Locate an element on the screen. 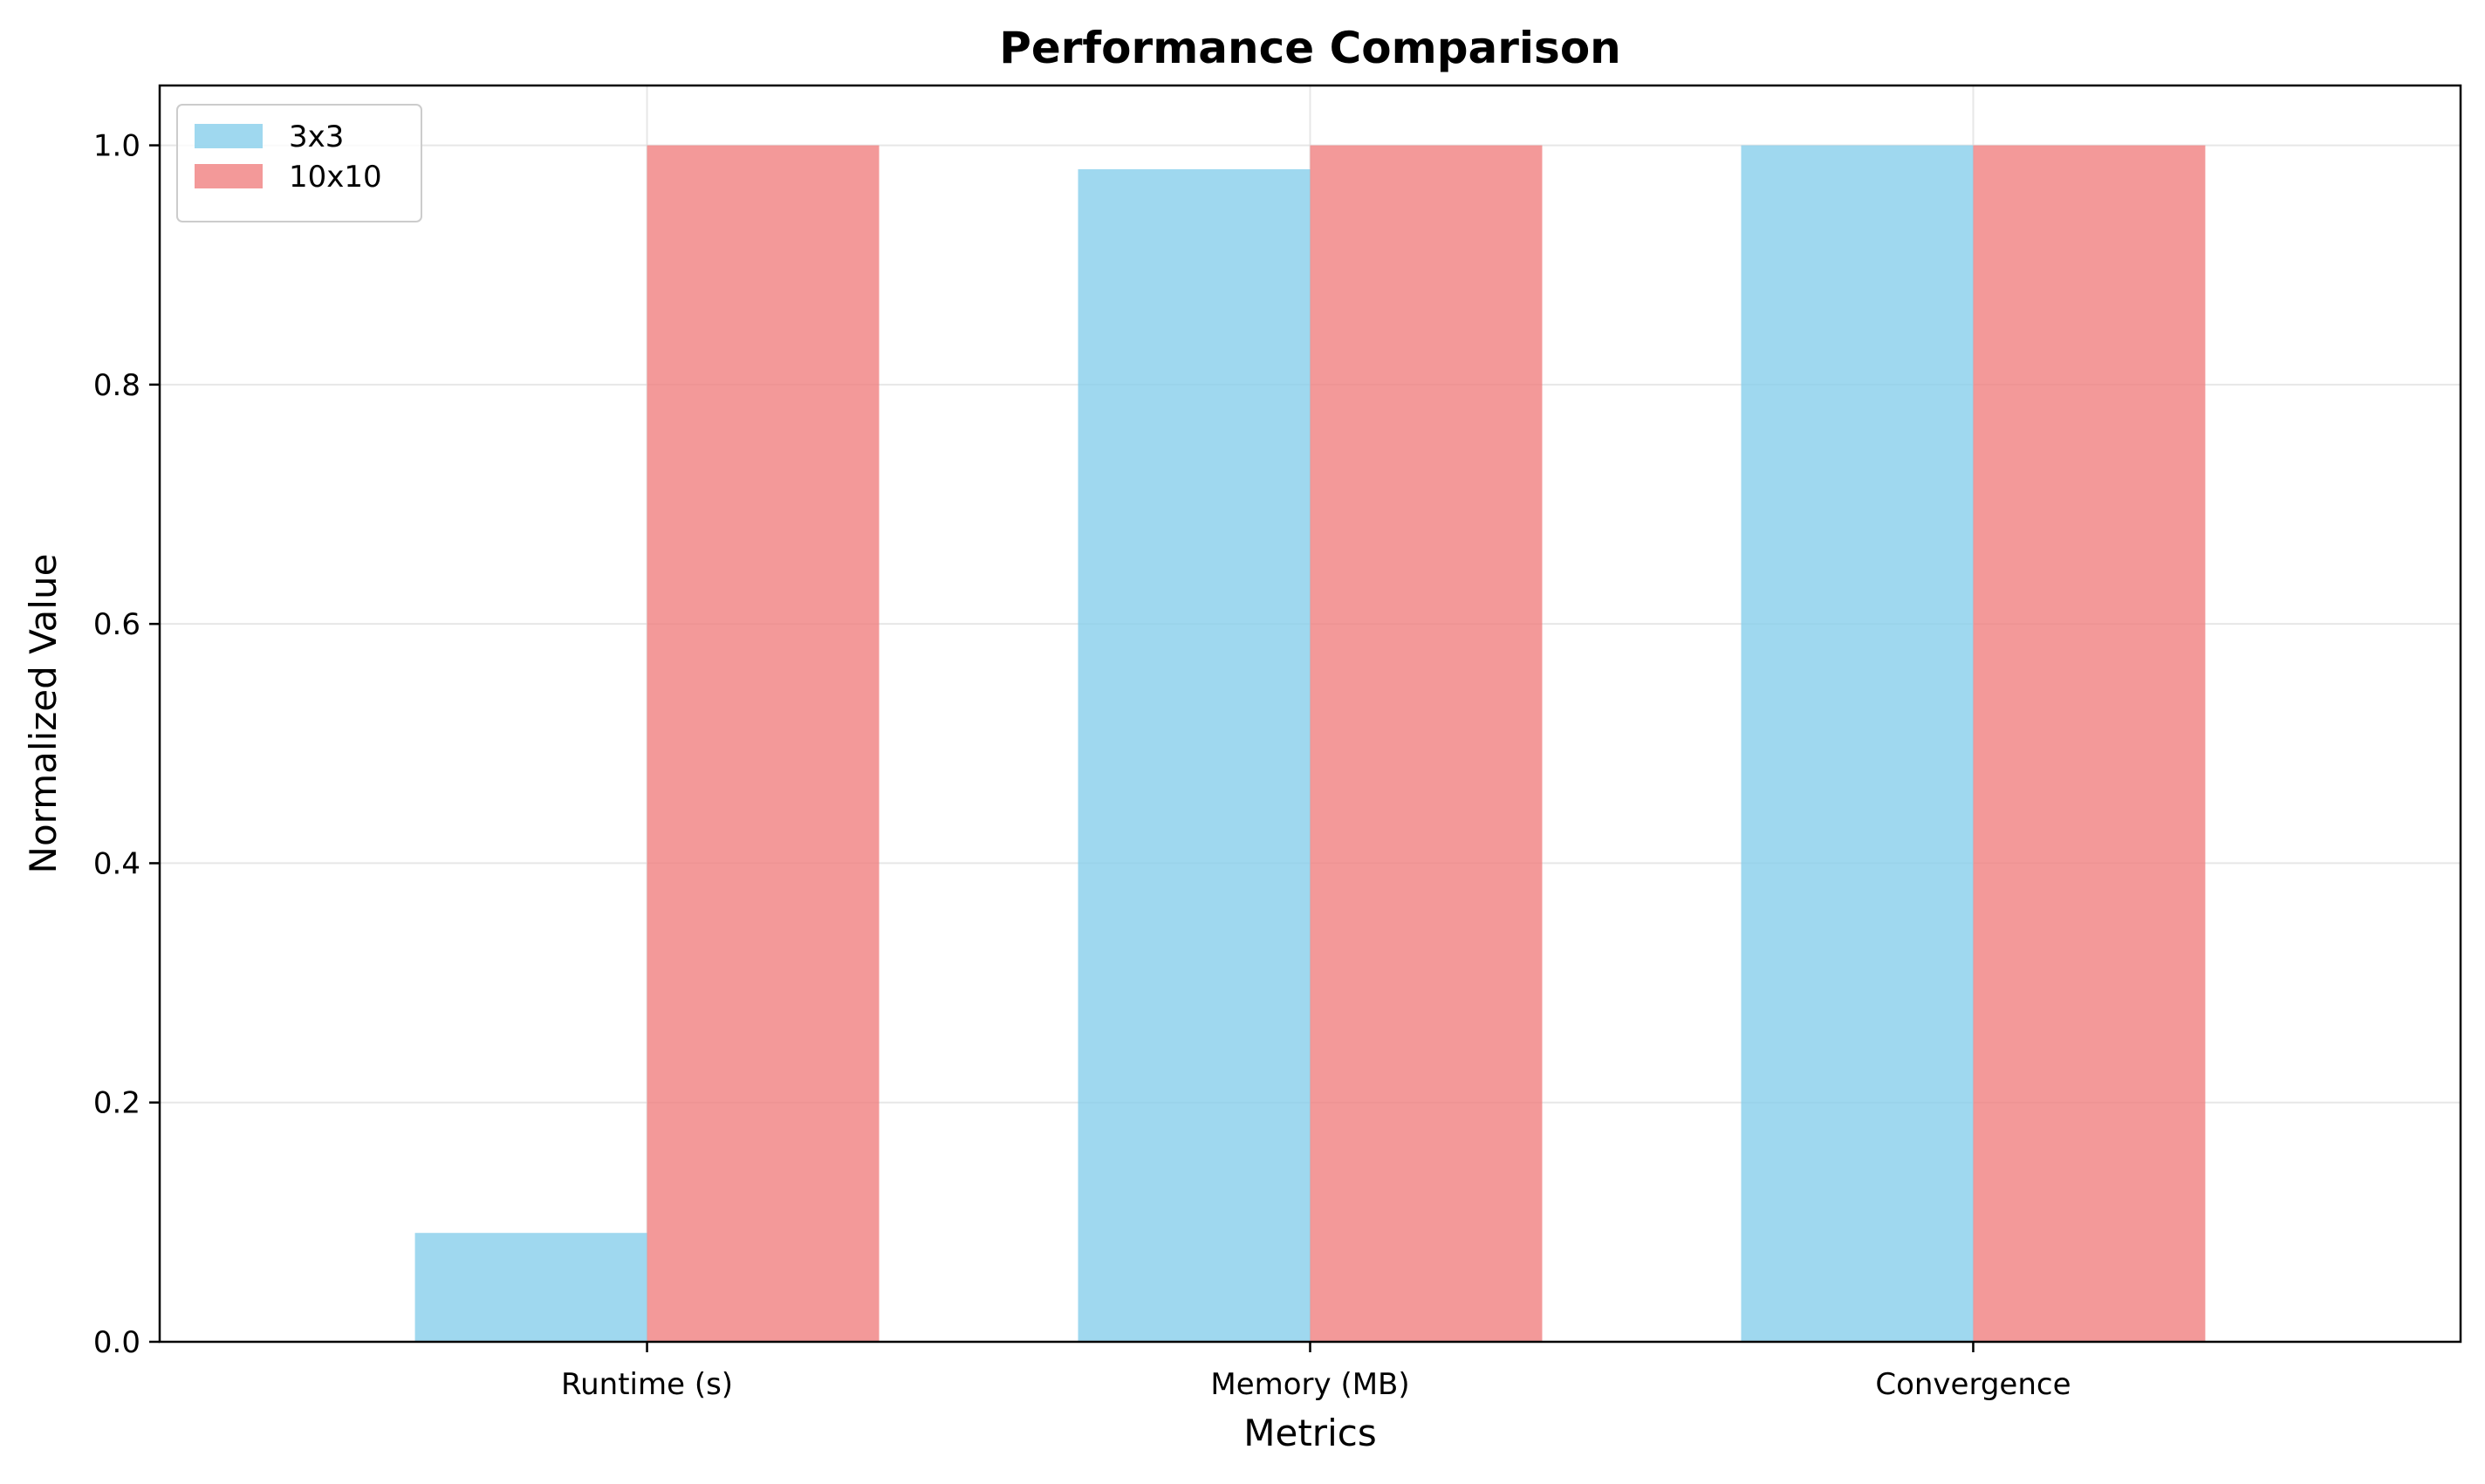 The height and width of the screenshot is (1484, 2485). x-axis-label: Metrics is located at coordinates (1310, 1433).